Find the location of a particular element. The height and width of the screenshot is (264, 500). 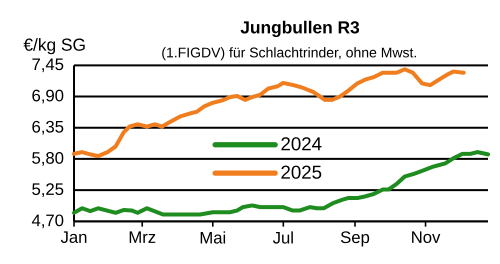

x-tick-label: Sep is located at coordinates (355, 238).